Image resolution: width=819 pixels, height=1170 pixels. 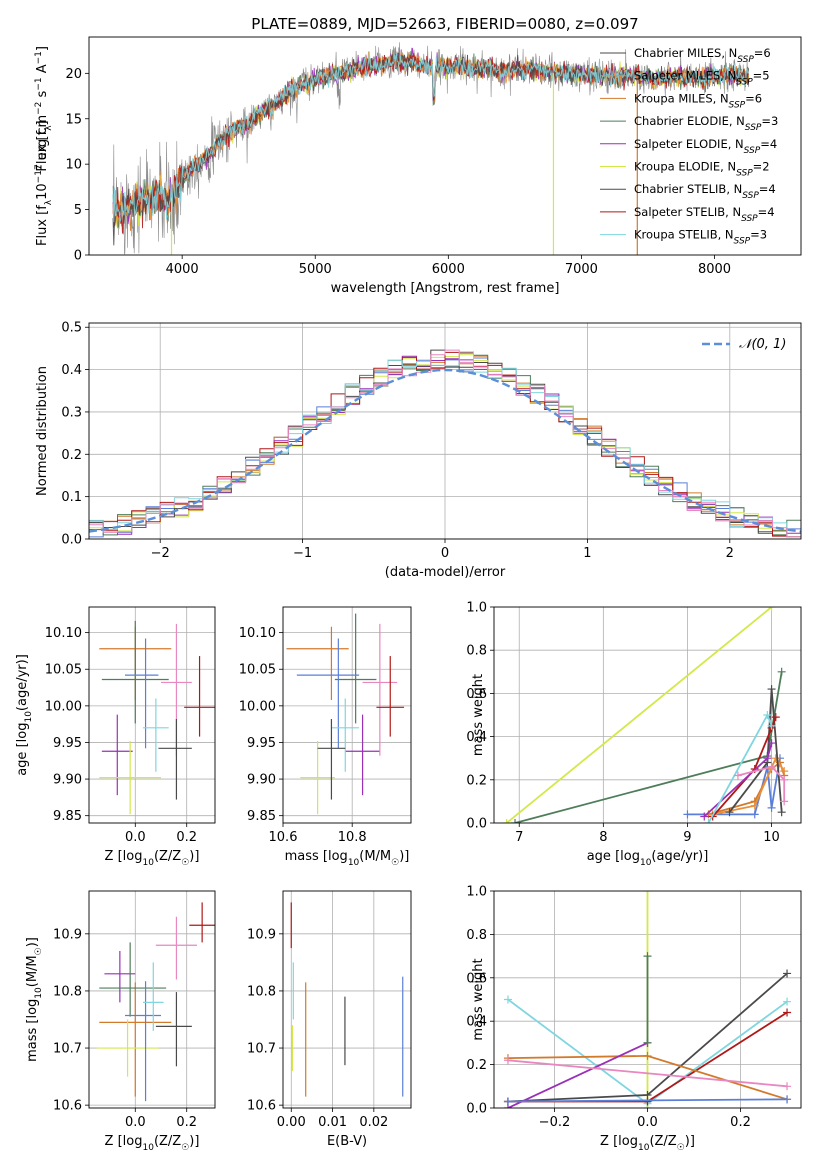 What do you see at coordinates (714, 269) in the screenshot?
I see `x-tick-label: 8000` at bounding box center [714, 269].